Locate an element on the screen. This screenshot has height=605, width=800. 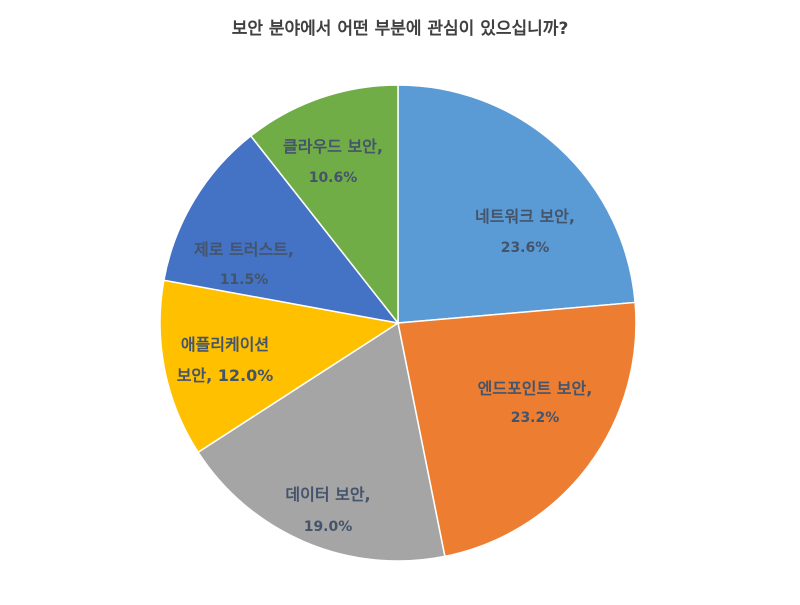
slice-label-2: 엔드포인트 보안, is located at coordinates (535, 388).